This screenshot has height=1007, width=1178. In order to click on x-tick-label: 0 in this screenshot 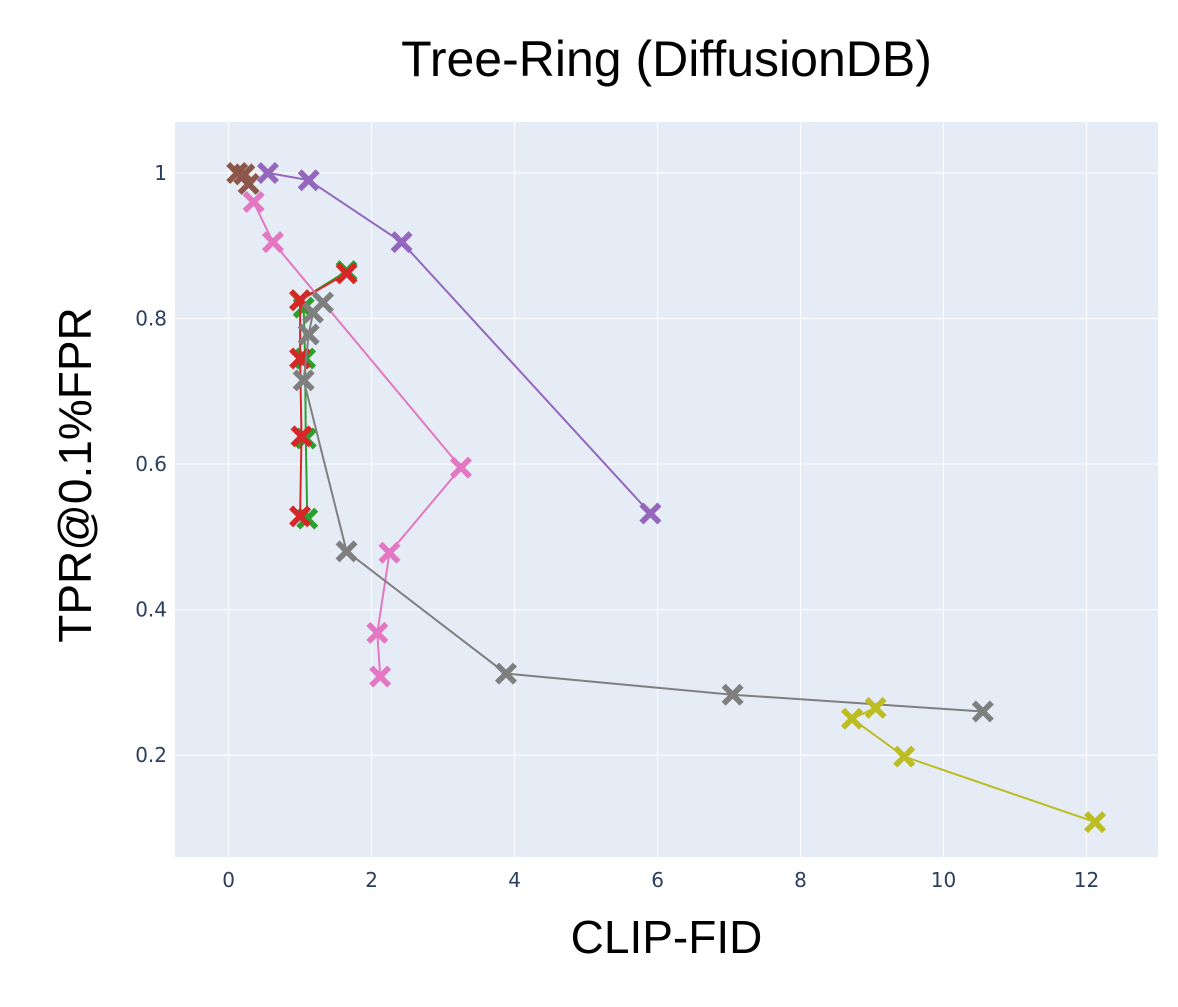, I will do `click(228, 880)`.